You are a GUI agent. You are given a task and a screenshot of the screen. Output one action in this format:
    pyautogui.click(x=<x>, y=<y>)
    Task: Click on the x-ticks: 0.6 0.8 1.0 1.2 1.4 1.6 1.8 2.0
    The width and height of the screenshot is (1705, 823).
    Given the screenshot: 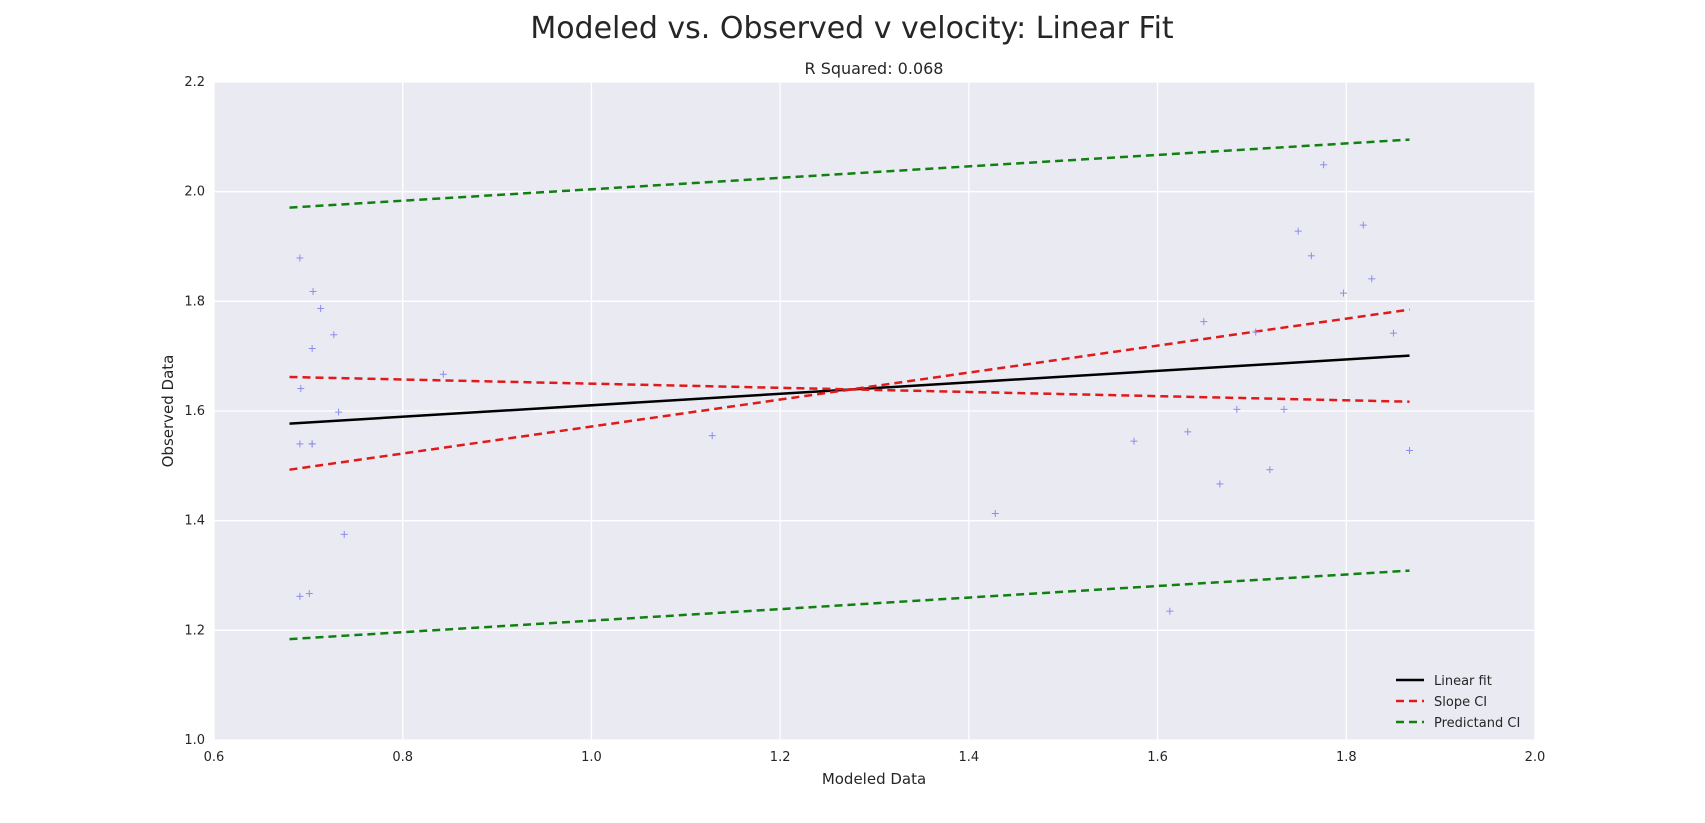 What is the action you would take?
    pyautogui.click(x=875, y=757)
    